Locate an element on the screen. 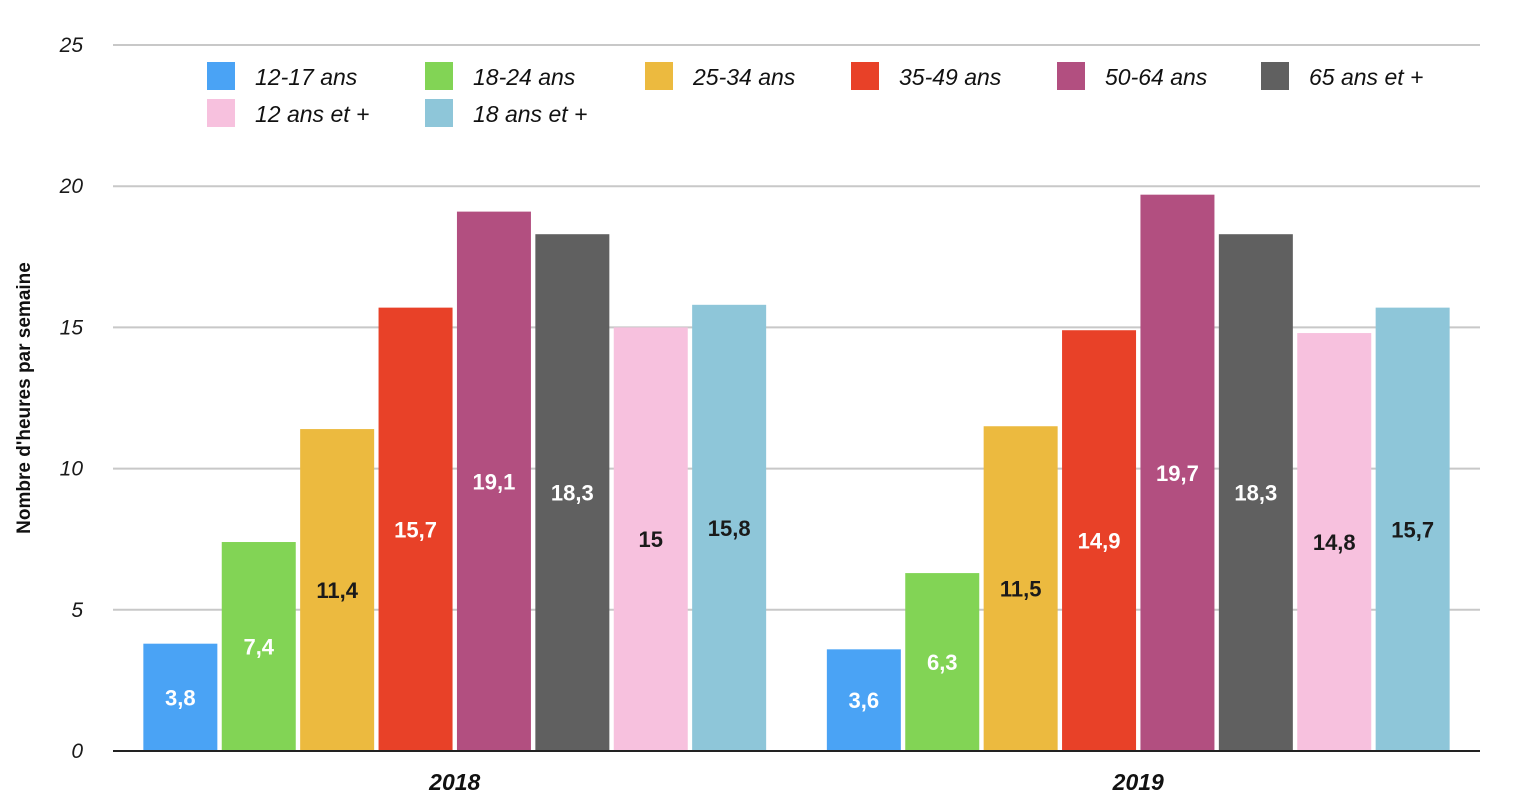 The width and height of the screenshot is (1516, 806). data-label: 19,1 is located at coordinates (494, 481).